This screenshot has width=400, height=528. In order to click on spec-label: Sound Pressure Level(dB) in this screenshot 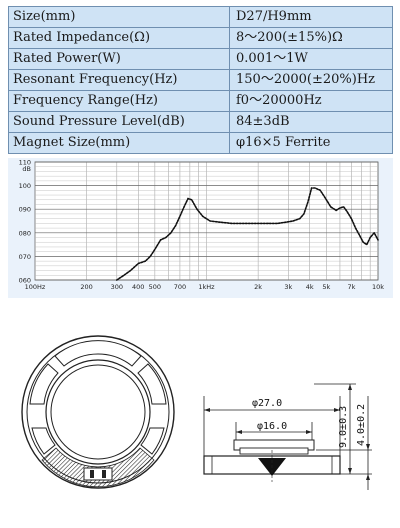, I will do `click(119, 122)`.